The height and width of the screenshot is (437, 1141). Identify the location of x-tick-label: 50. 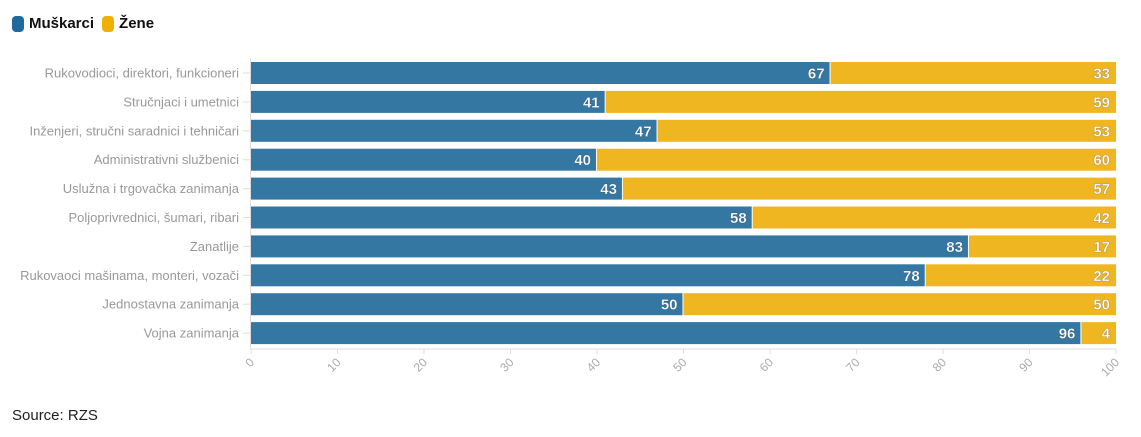
(680, 365).